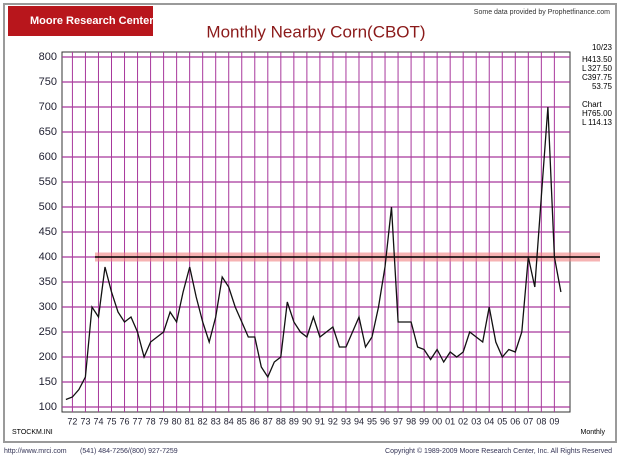  Describe the element at coordinates (315, 31) in the screenshot. I see `chart-title: Monthly Nearby Corn(CBOT)` at that location.